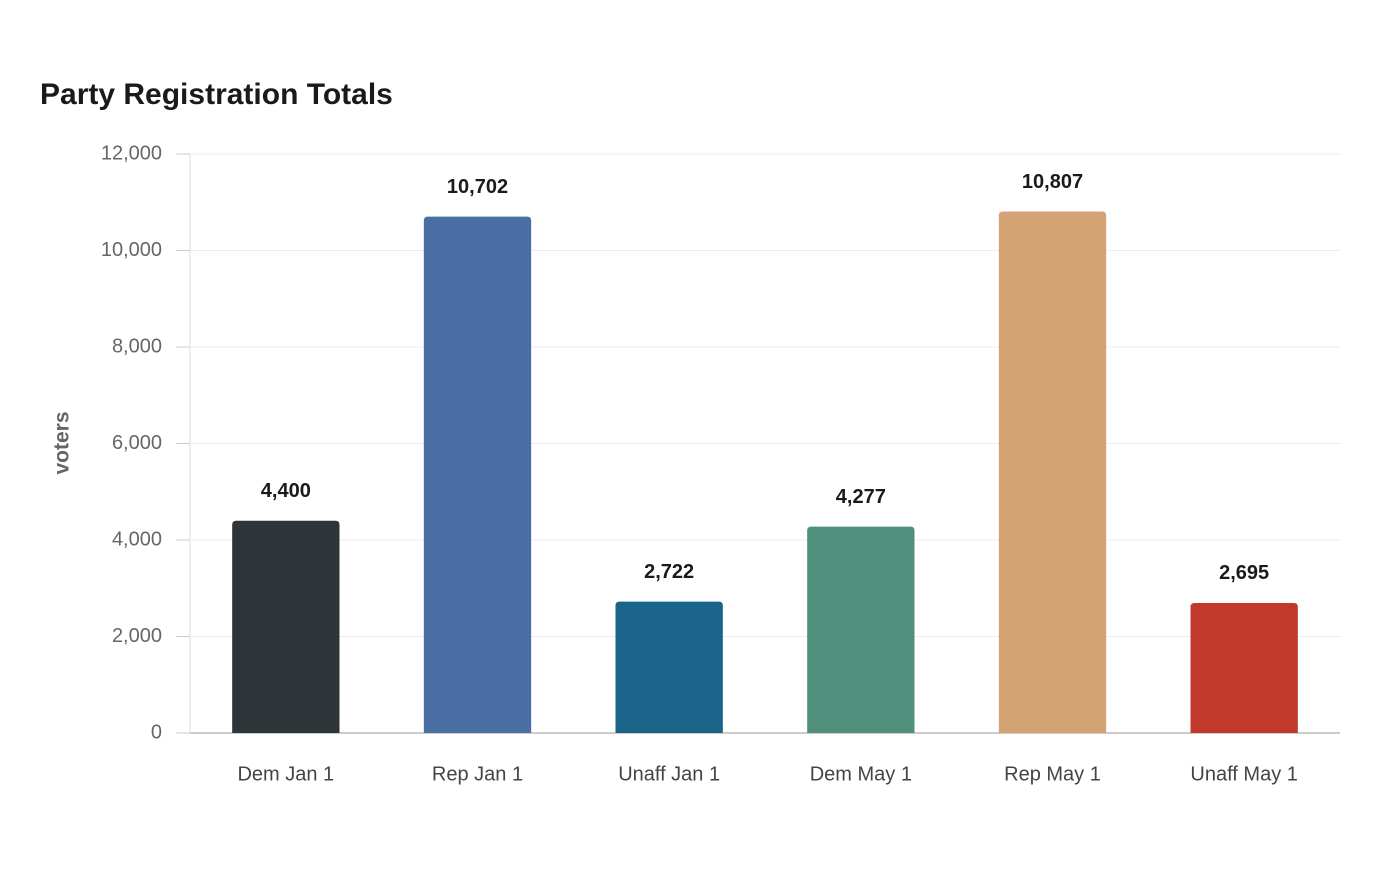 The image size is (1400, 880). I want to click on x-tick-label: Rep May 1, so click(1052, 774).